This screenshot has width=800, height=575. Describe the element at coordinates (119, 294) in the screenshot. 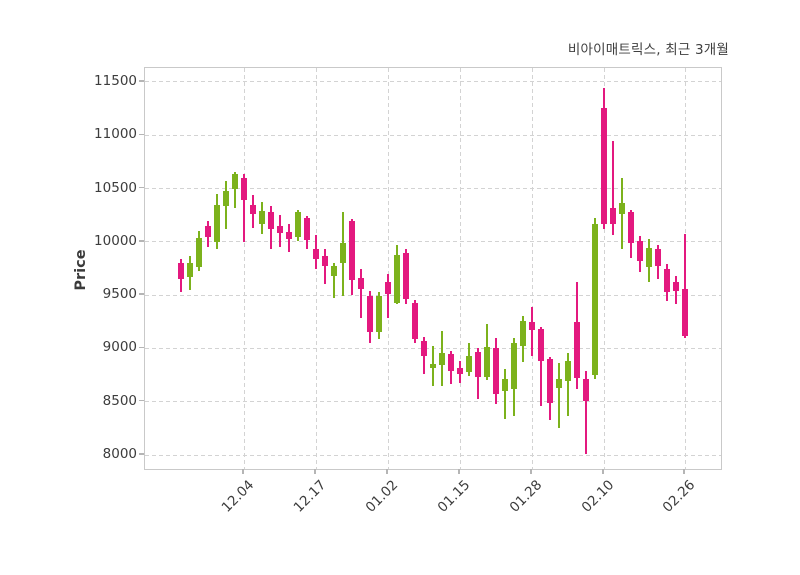

I see `y-tick-label: 9500` at that location.